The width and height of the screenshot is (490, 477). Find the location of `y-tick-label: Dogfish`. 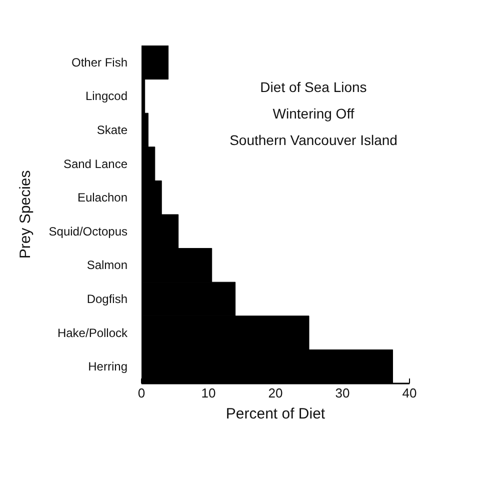

y-tick-label: Dogfish is located at coordinates (107, 299).